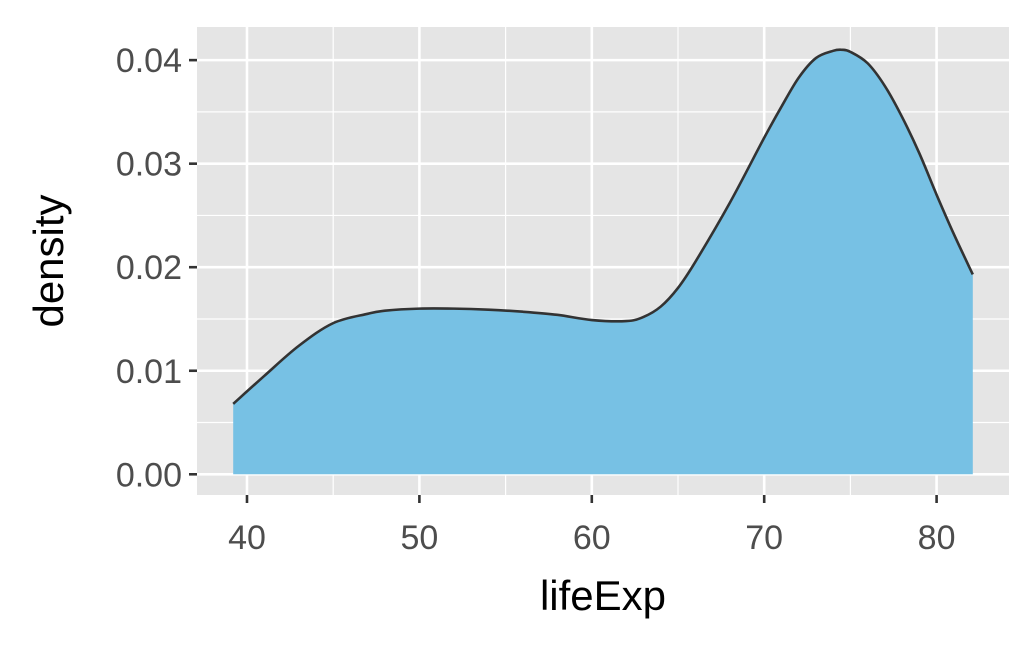 This screenshot has height=648, width=1036. Describe the element at coordinates (149, 372) in the screenshot. I see `y-tick-label: 0.01` at that location.